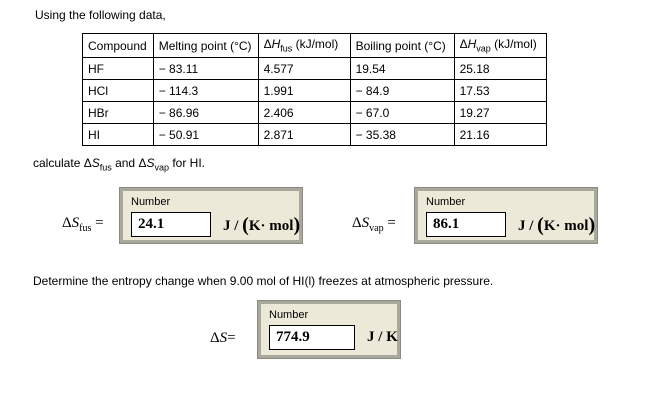 The width and height of the screenshot is (648, 400). What do you see at coordinates (314, 112) in the screenshot?
I see `table-row: HBr − 86.96 2.406 − 67.0 19.27` at bounding box center [314, 112].